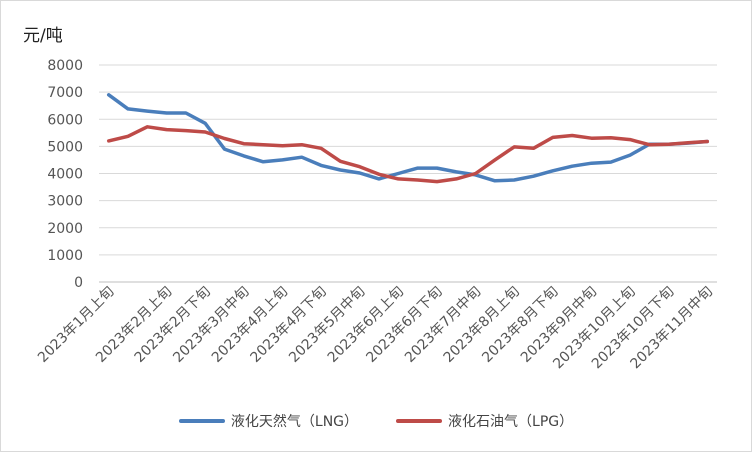  Describe the element at coordinates (376, 421) in the screenshot. I see `legend: 液化天然气（LNG） 液化石油气（LPG）` at that location.